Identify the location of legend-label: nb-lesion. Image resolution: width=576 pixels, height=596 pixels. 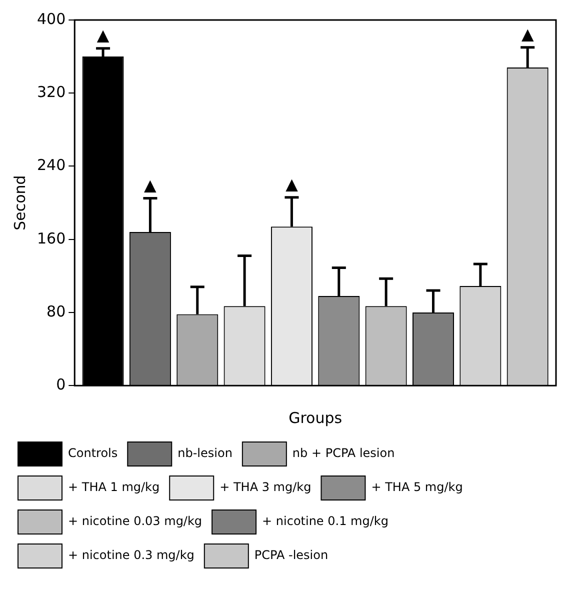
(205, 453).